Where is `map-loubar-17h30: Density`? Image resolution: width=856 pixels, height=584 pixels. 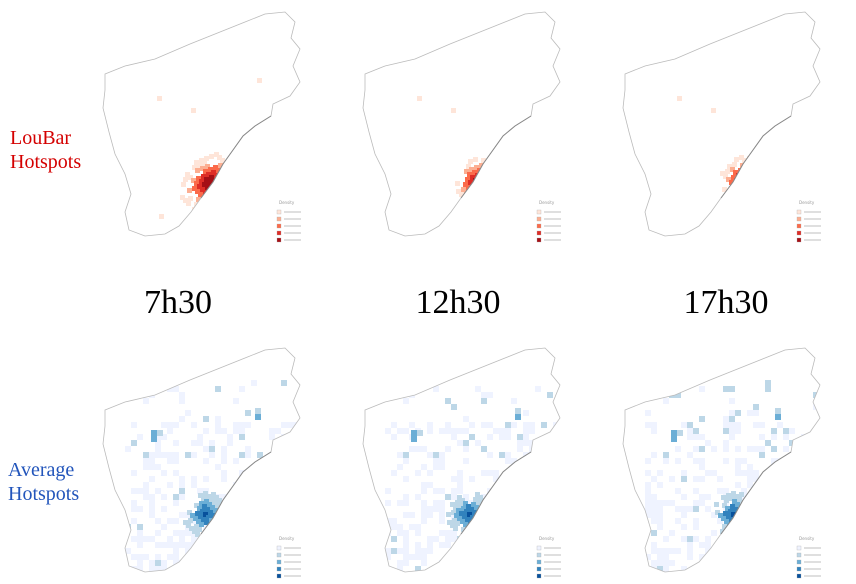
map-loubar-17h30: Density is located at coordinates (725, 124).